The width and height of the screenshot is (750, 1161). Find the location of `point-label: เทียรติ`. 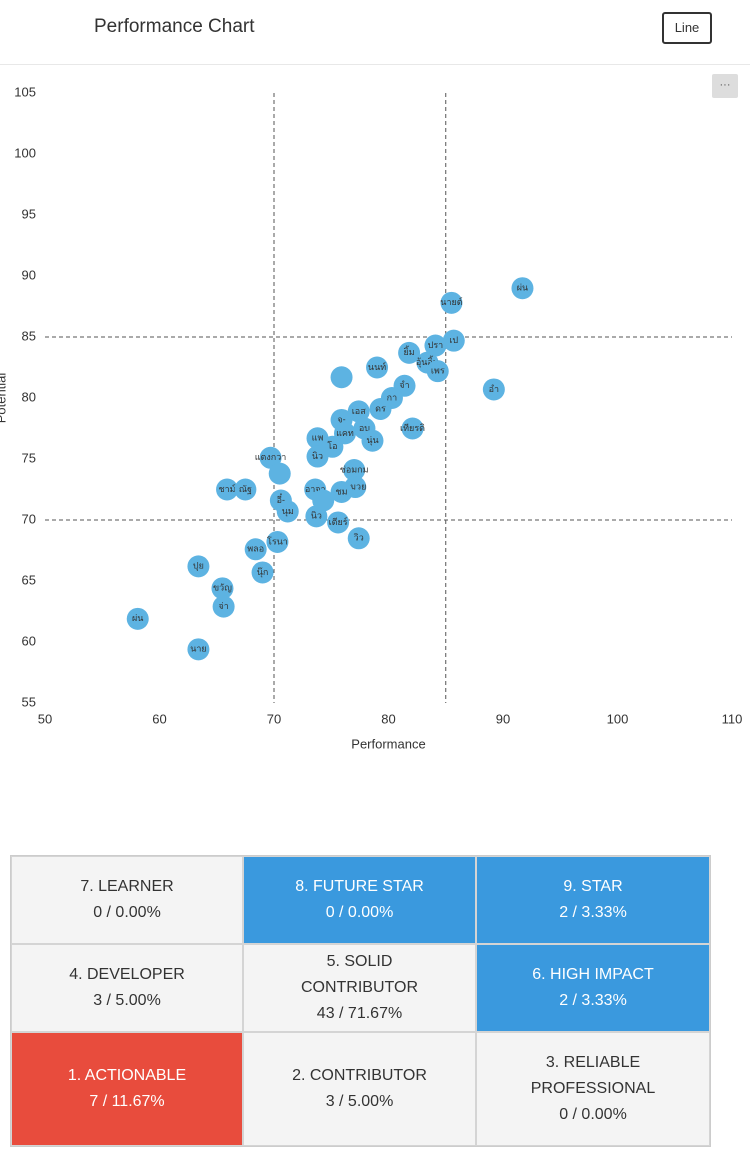

point-label: เทียรติ is located at coordinates (412, 428).